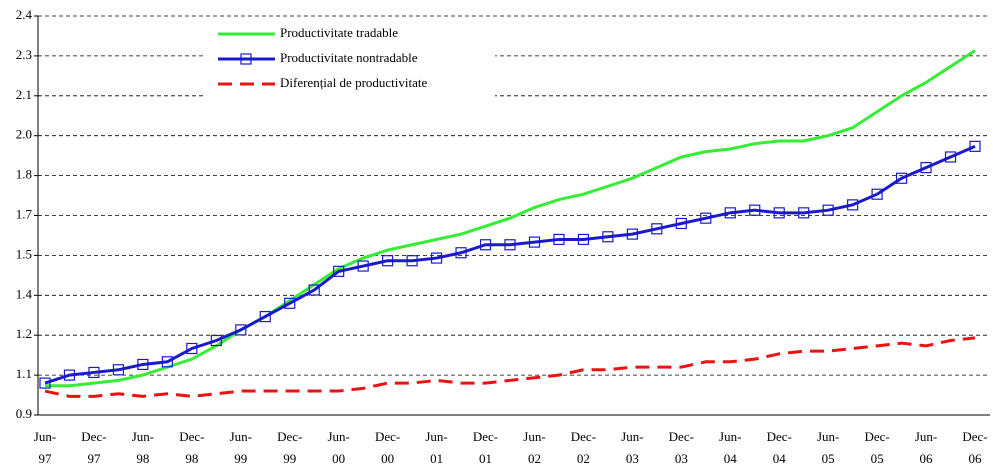  What do you see at coordinates (290, 447) in the screenshot?
I see `x-tick-label: Dec-99` at bounding box center [290, 447].